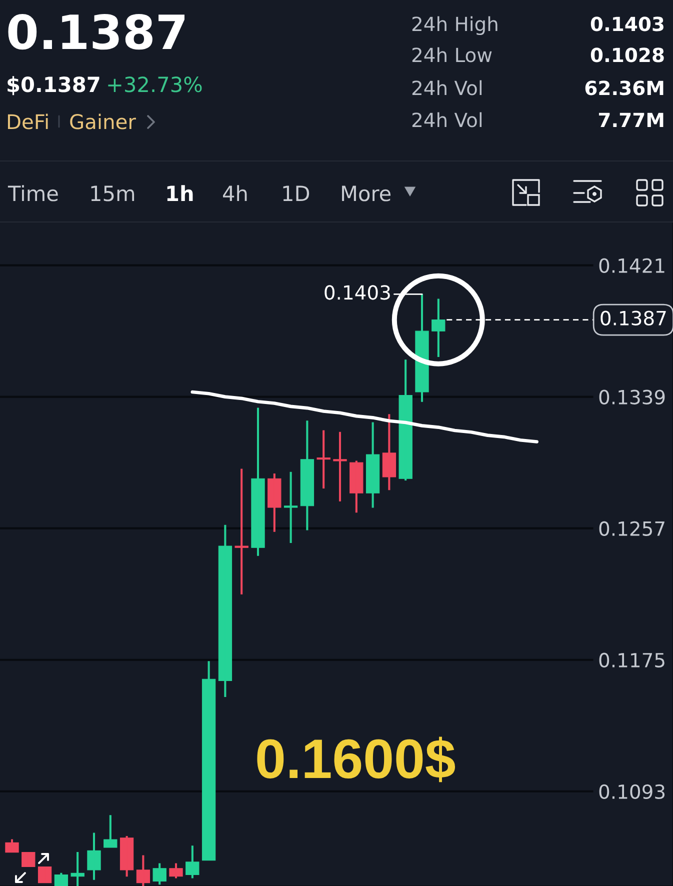  What do you see at coordinates (455, 26) in the screenshot?
I see `text: 24h High` at bounding box center [455, 26].